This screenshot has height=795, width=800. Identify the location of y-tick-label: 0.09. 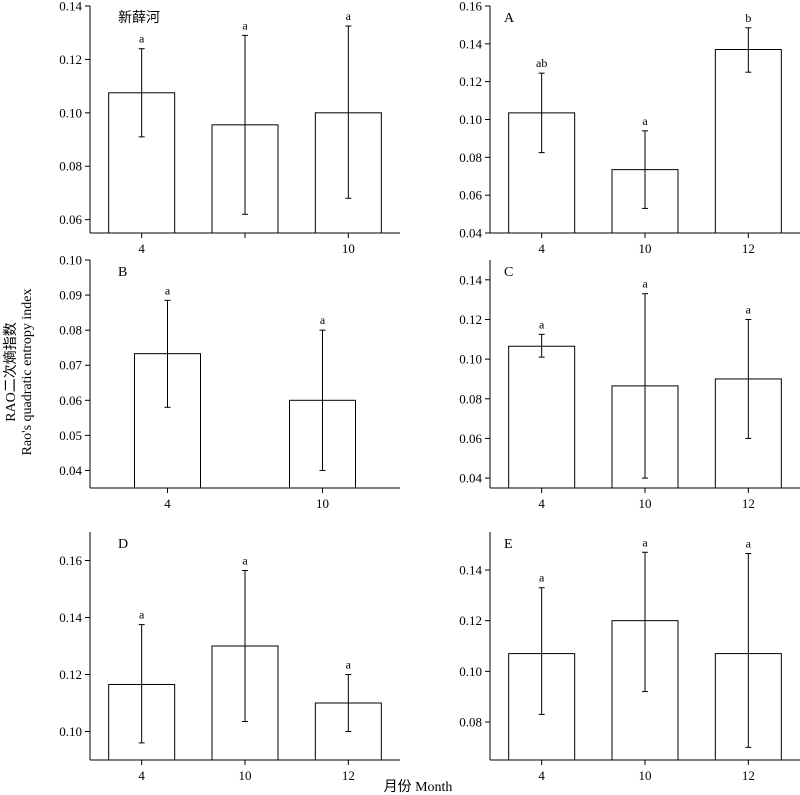
(70, 295).